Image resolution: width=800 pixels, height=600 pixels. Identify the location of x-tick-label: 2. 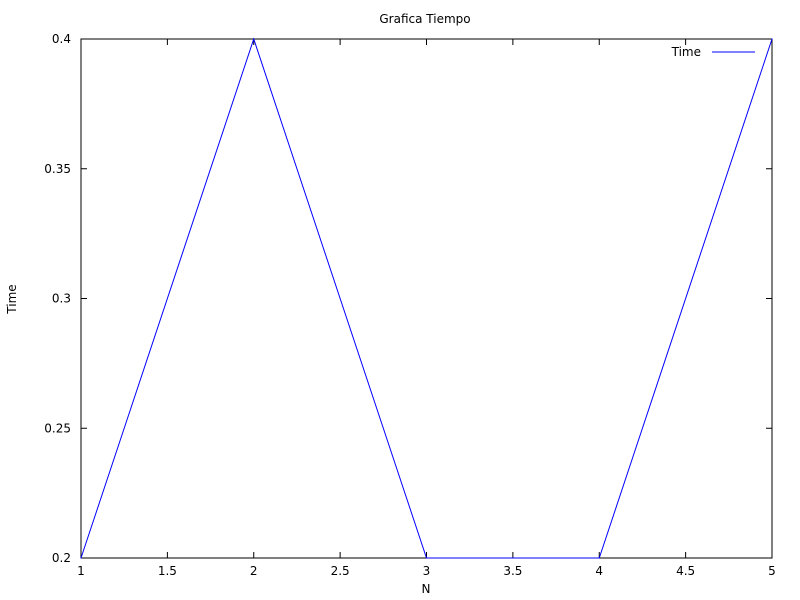
(254, 571).